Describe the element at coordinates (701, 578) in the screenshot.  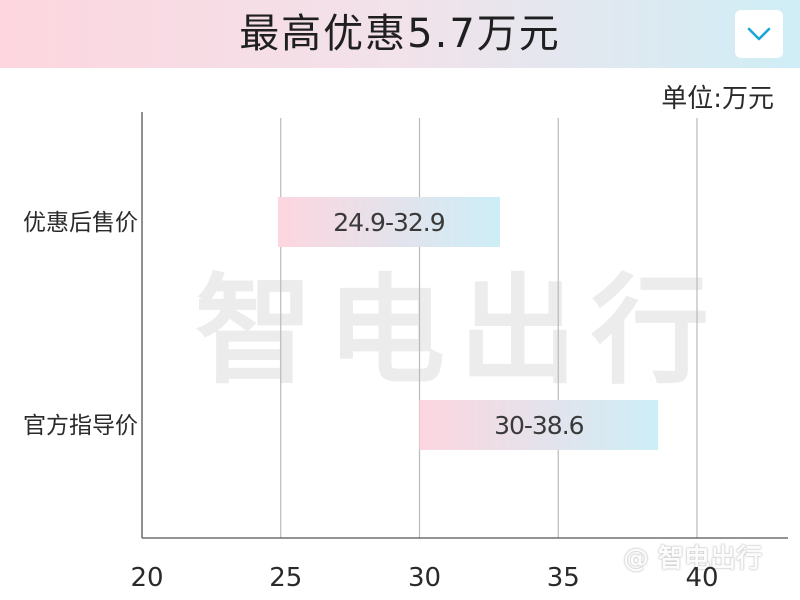
I see `x-tick-label-40: 40` at that location.